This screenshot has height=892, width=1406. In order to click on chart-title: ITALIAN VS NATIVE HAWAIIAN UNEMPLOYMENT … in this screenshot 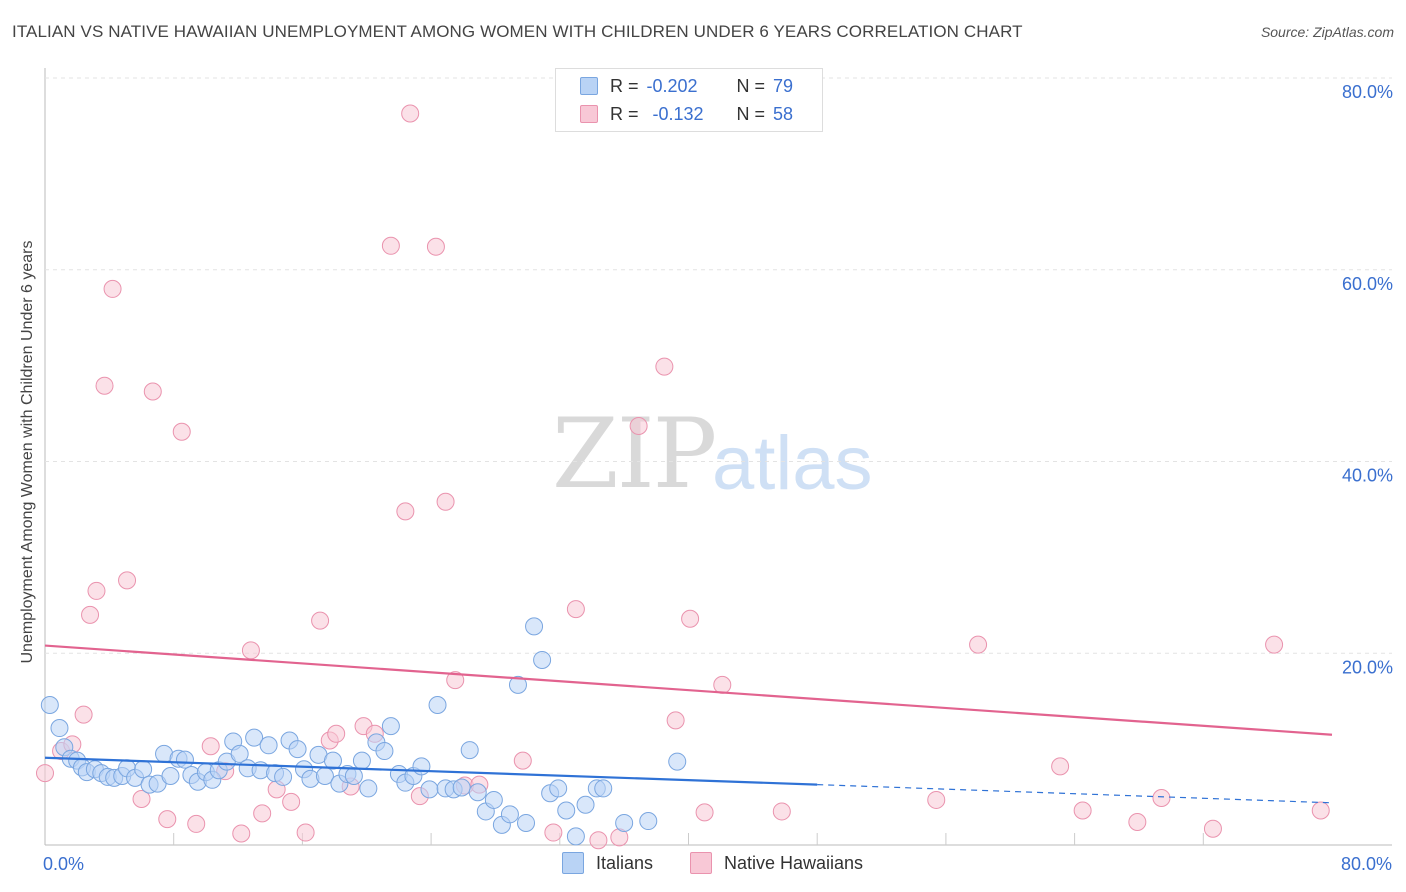, I will do `click(517, 31)`.